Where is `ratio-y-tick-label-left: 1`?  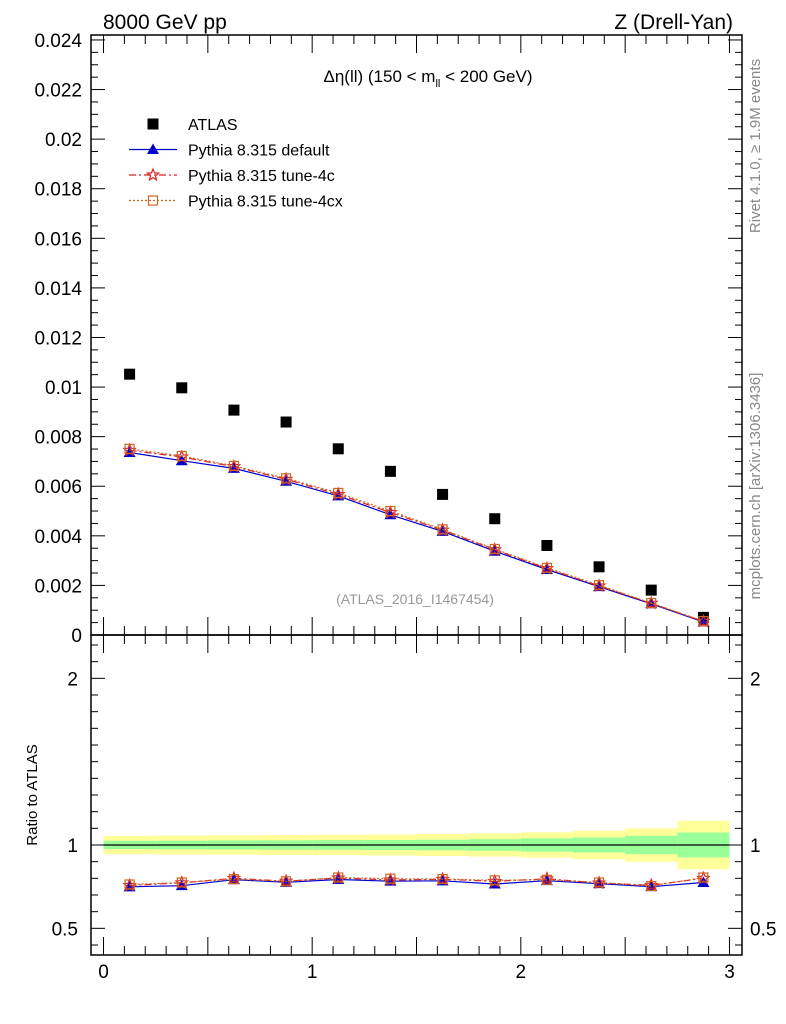
ratio-y-tick-label-left: 1 is located at coordinates (72, 846).